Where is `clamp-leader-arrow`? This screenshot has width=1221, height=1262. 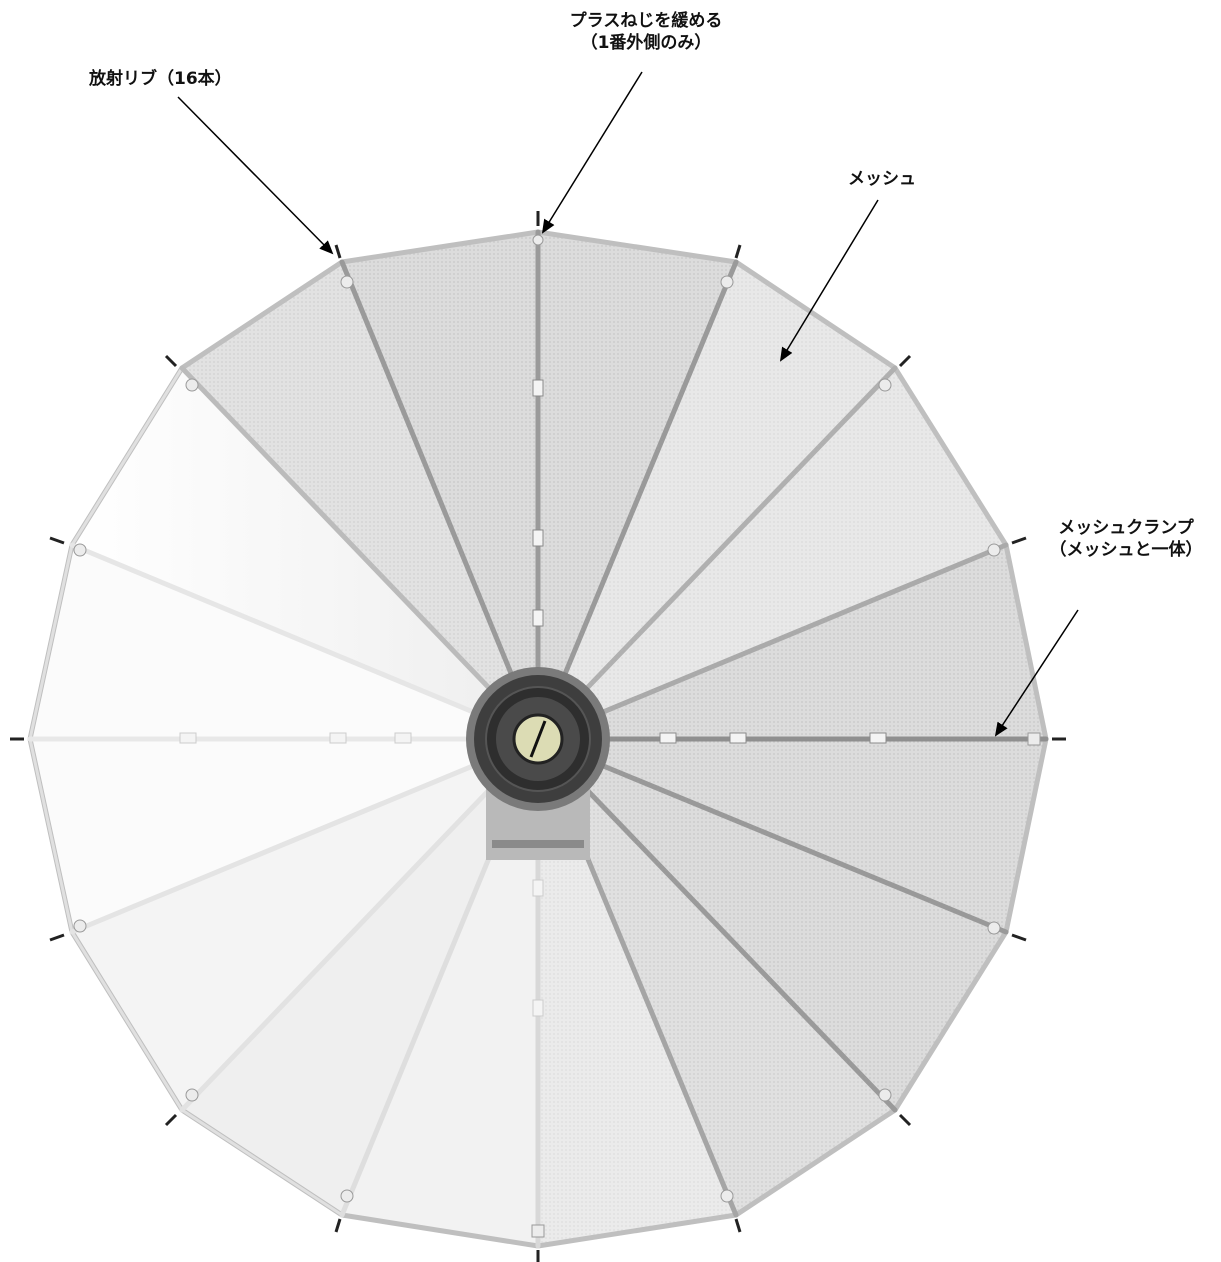
clamp-leader-arrow is located at coordinates (1036, 673).